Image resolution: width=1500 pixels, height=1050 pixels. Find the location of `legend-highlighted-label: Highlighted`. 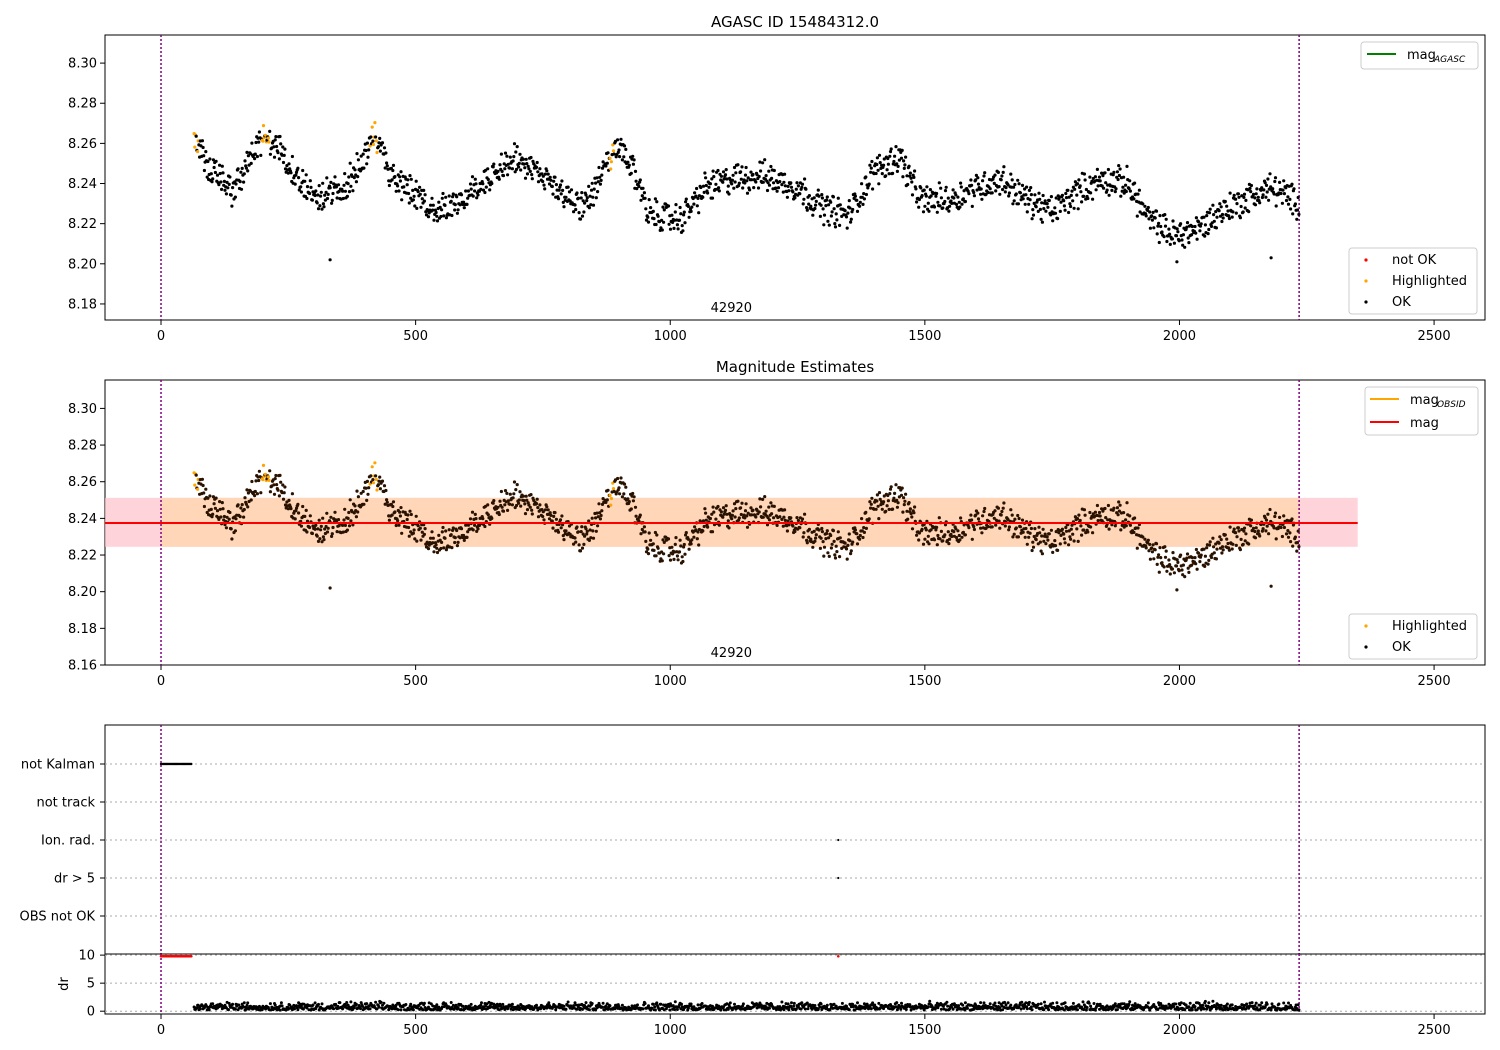

legend-highlighted-label: Highlighted is located at coordinates (1429, 281).